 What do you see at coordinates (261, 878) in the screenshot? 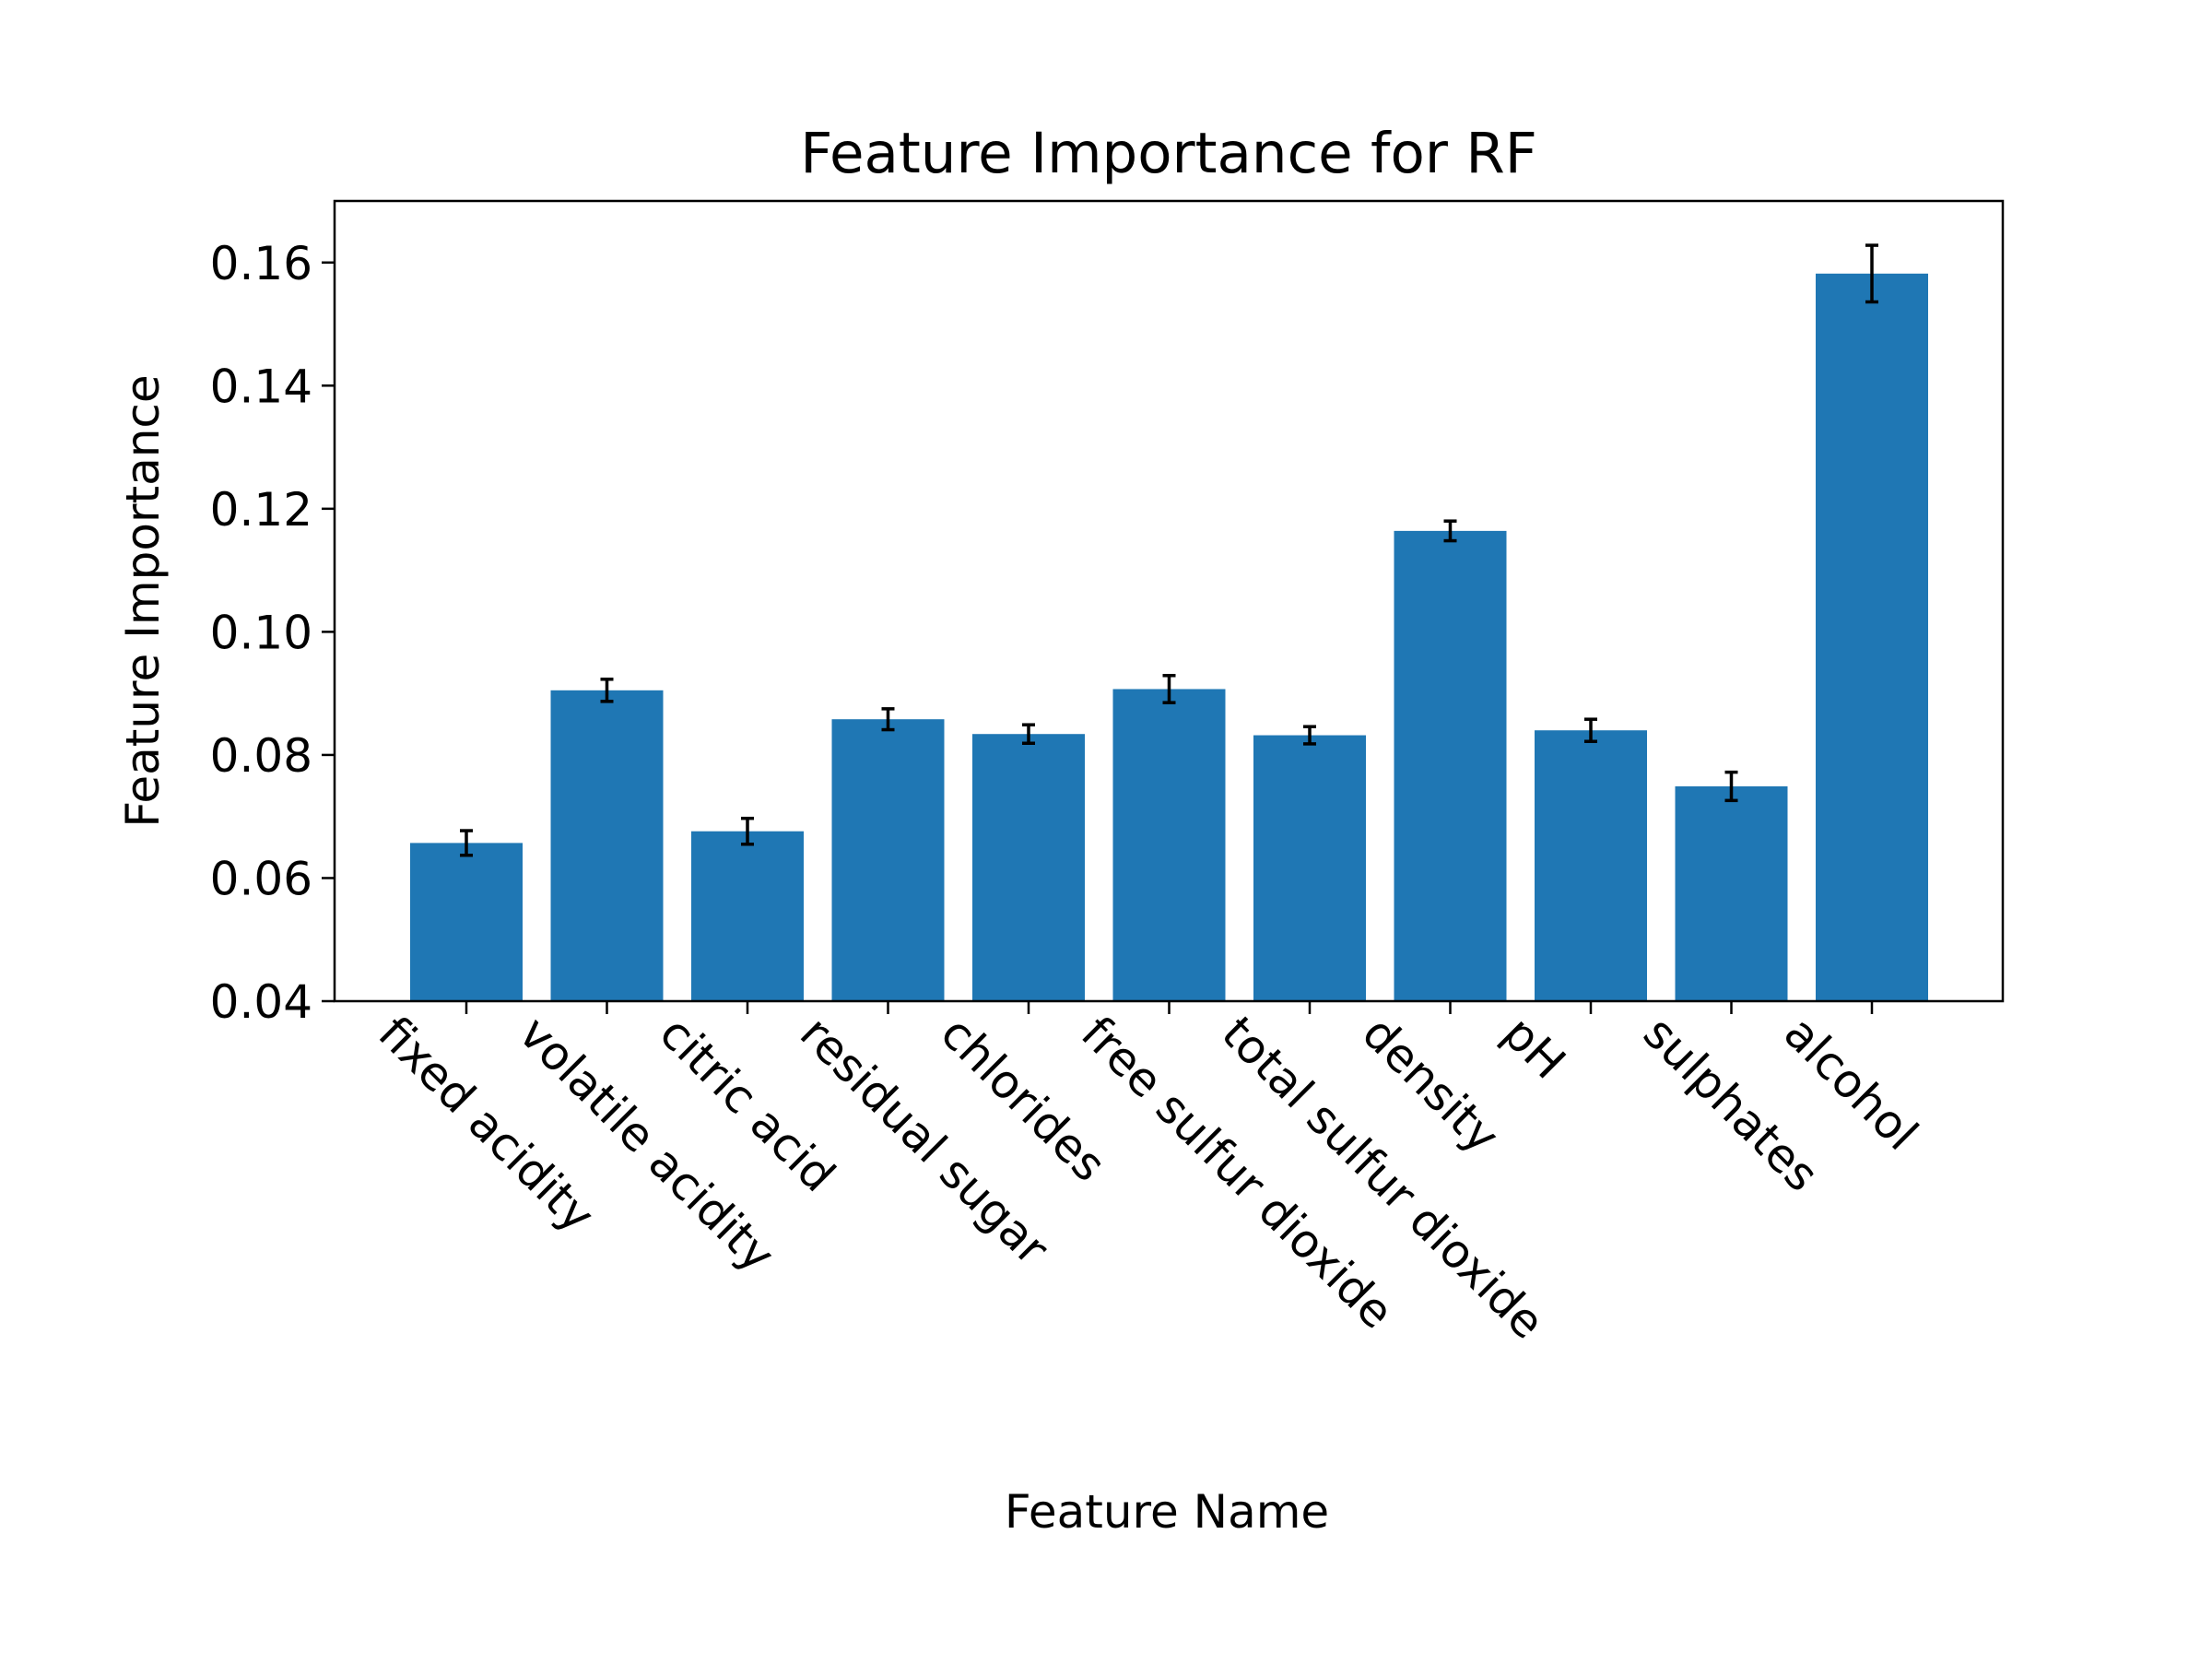
I see `y-tick-label-1: 0.06` at bounding box center [261, 878].